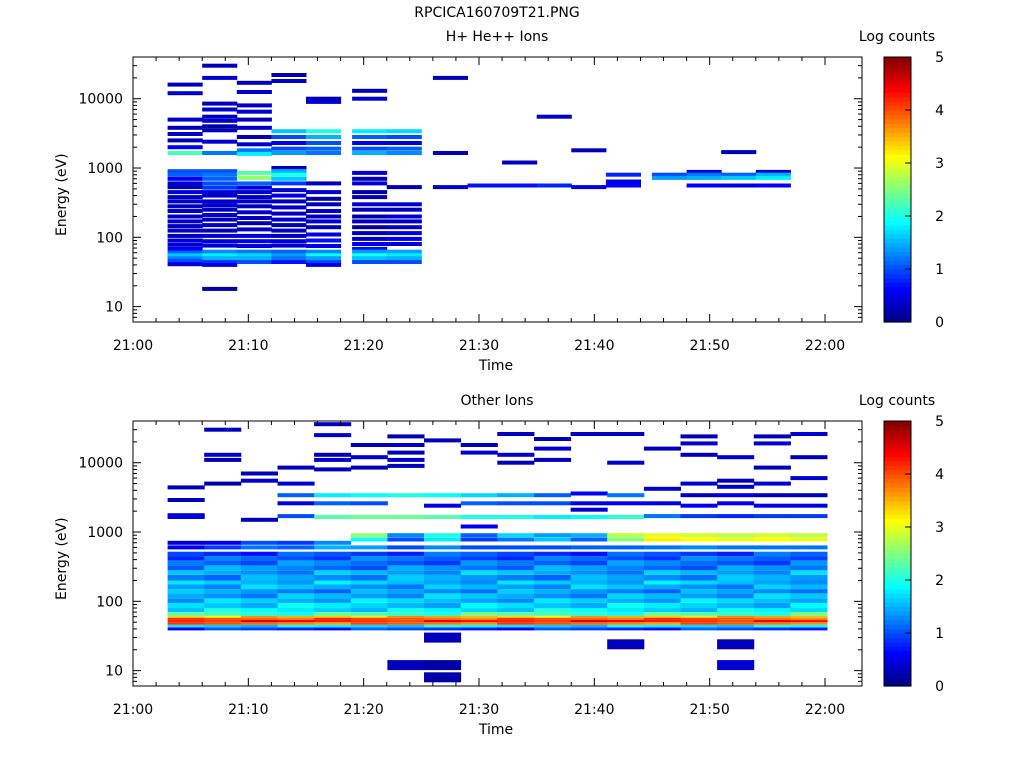 This screenshot has height=768, width=1024. What do you see at coordinates (133, 346) in the screenshot?
I see `x-tick-label: 21:00` at bounding box center [133, 346].